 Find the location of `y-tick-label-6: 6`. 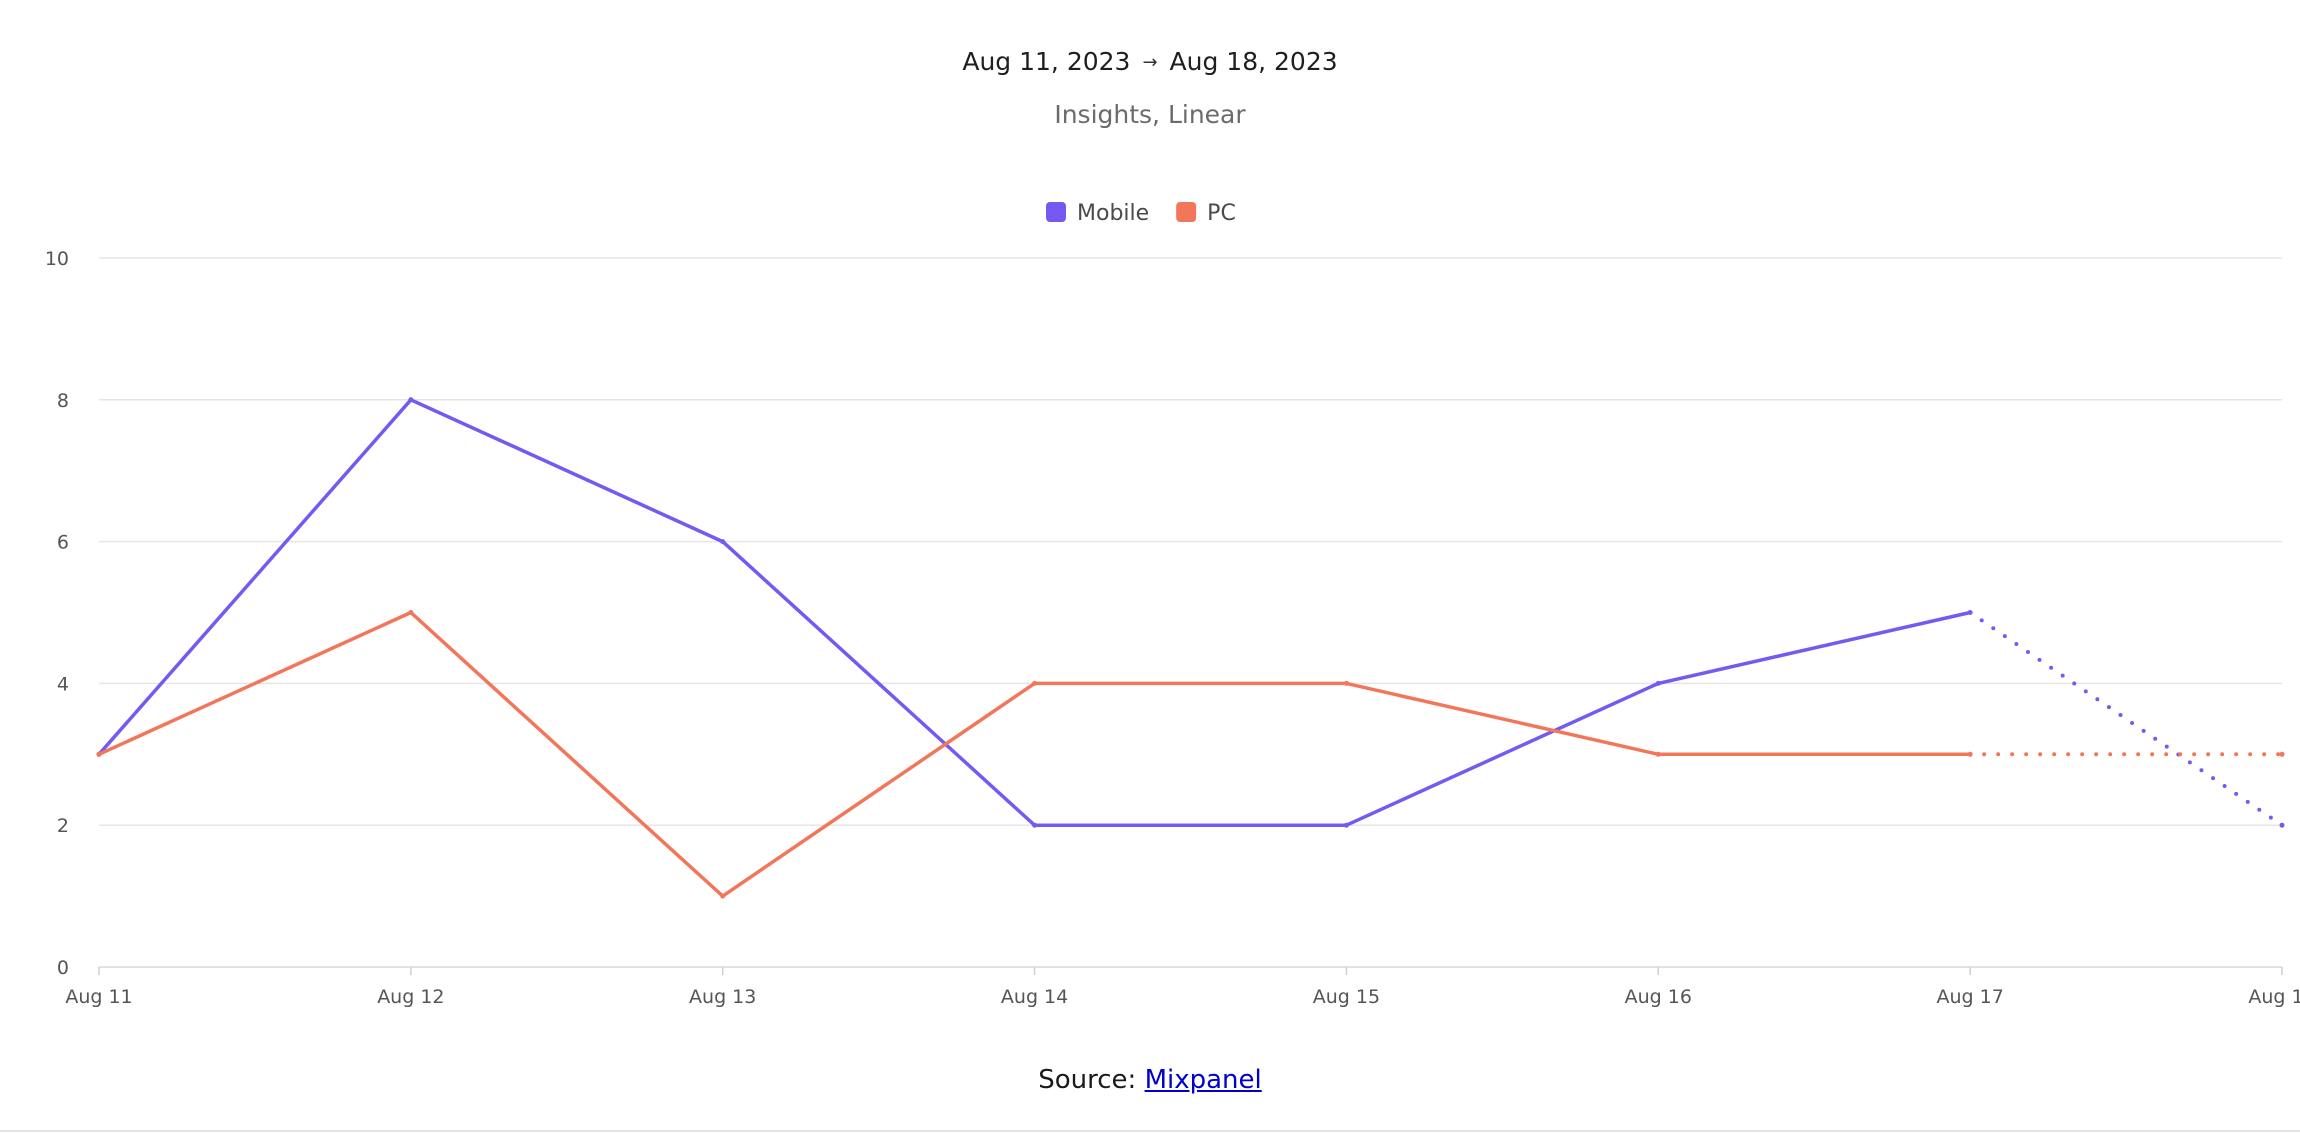

y-tick-label-6: 6 is located at coordinates (63, 543).